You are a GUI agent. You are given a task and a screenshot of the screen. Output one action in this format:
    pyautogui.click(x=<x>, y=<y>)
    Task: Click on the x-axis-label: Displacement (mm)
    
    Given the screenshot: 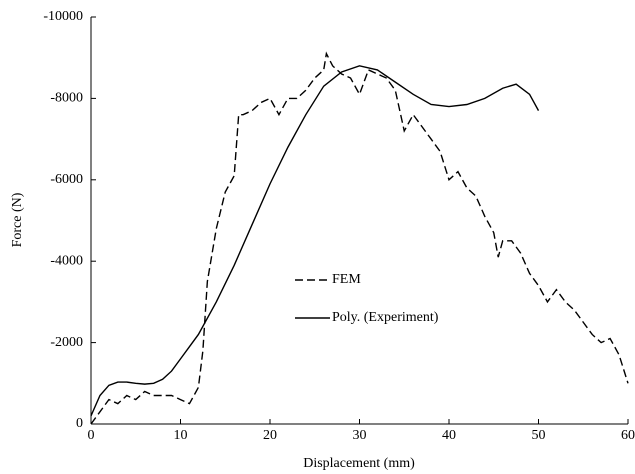 What is the action you would take?
    pyautogui.click(x=359, y=463)
    